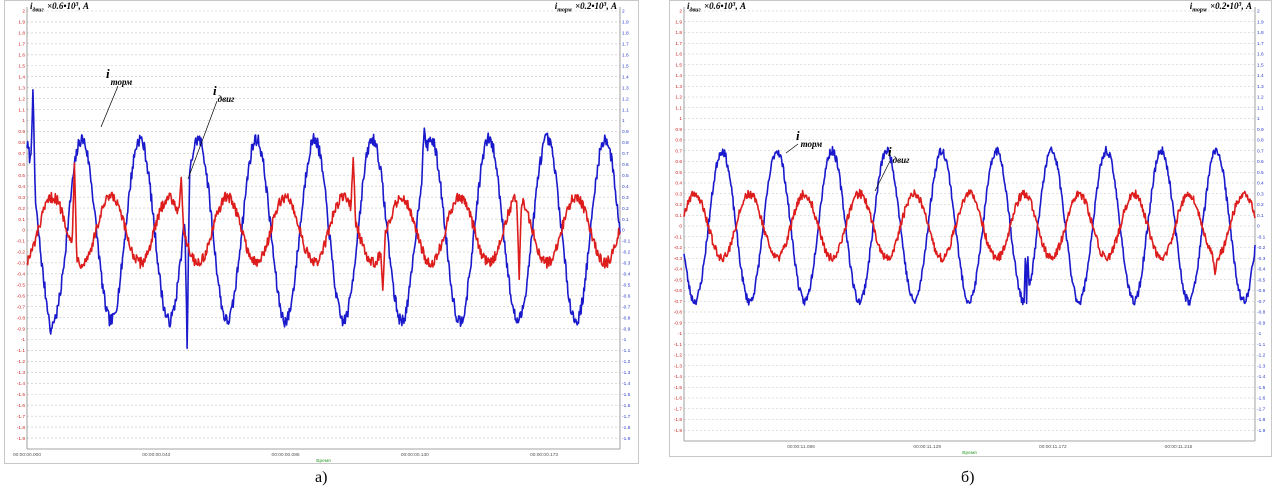 Image resolution: width=1273 pixels, height=493 pixels. Describe the element at coordinates (21, 406) in the screenshot. I see `y-tick-label-left: -1.6` at that location.